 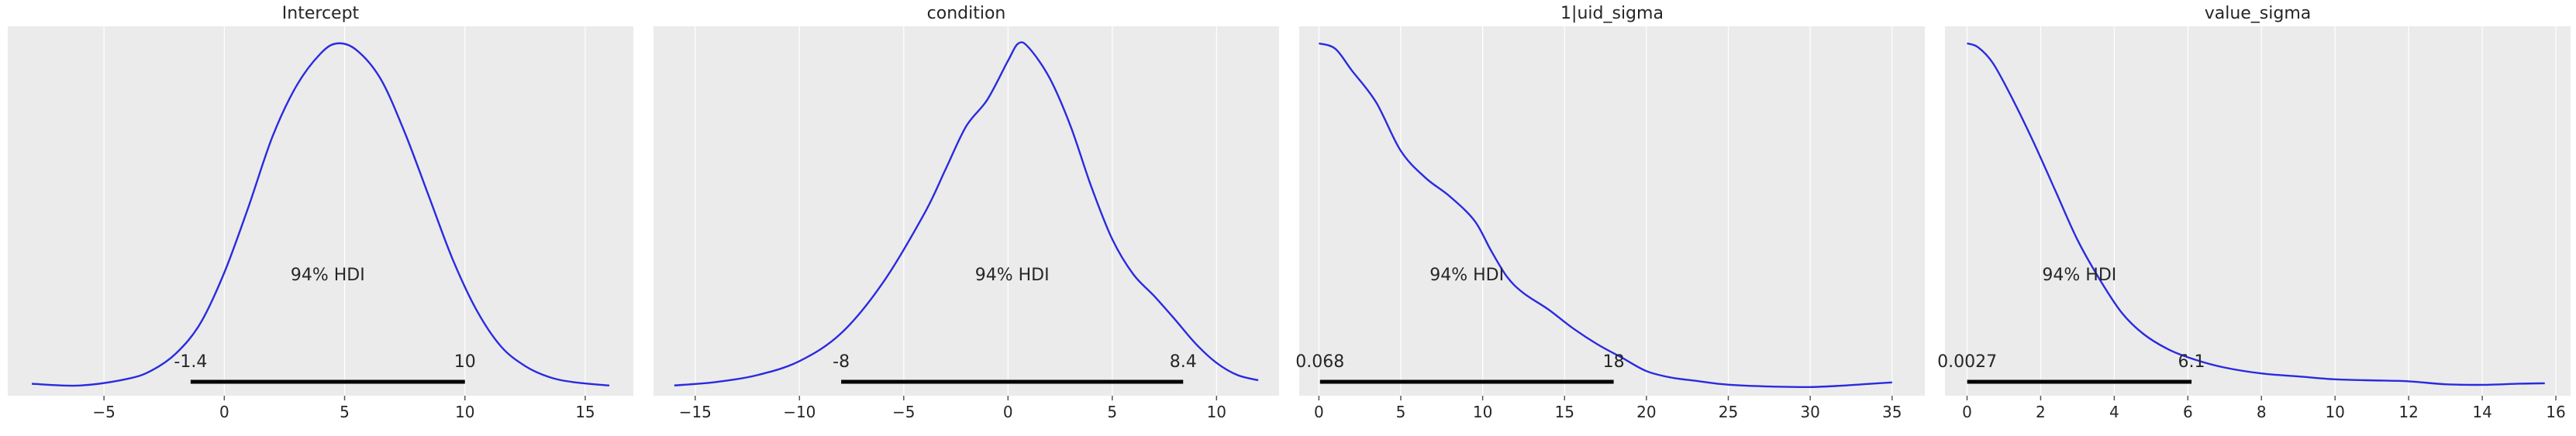 I want to click on panel-title: condition, so click(x=966, y=13).